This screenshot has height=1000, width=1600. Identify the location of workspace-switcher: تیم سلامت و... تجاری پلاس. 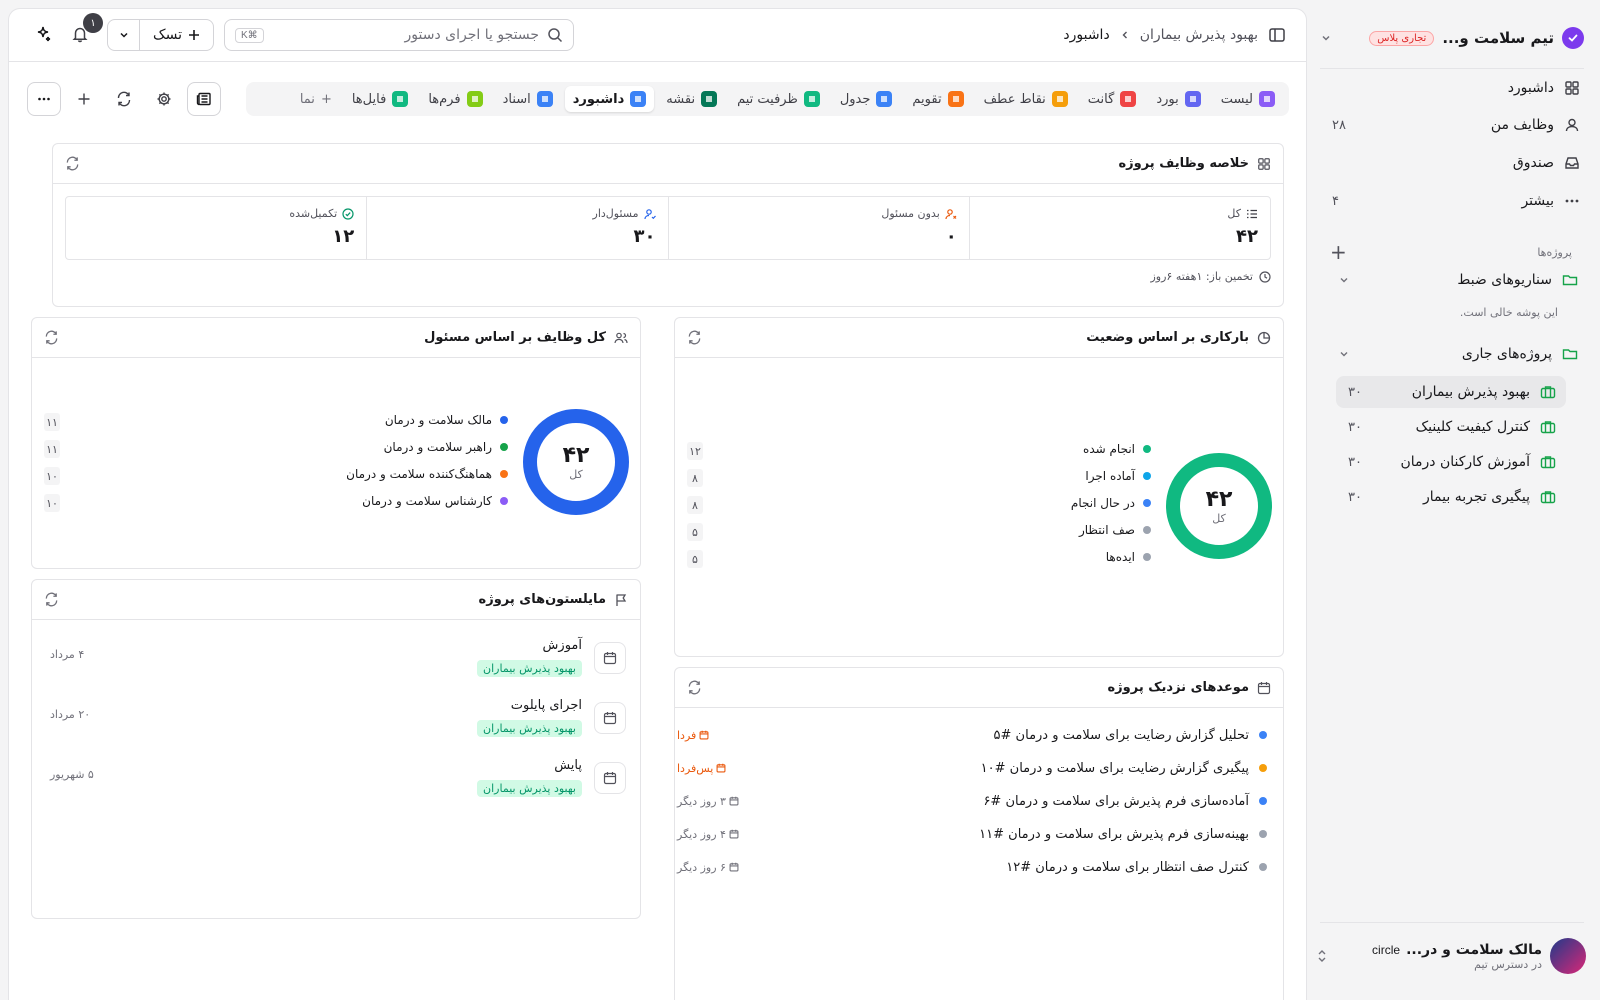
(1452, 38).